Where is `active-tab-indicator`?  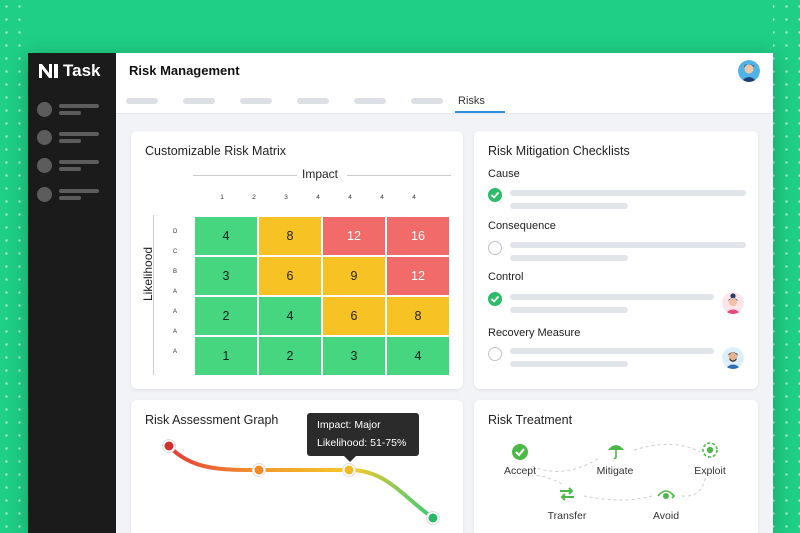
active-tab-indicator is located at coordinates (480, 112).